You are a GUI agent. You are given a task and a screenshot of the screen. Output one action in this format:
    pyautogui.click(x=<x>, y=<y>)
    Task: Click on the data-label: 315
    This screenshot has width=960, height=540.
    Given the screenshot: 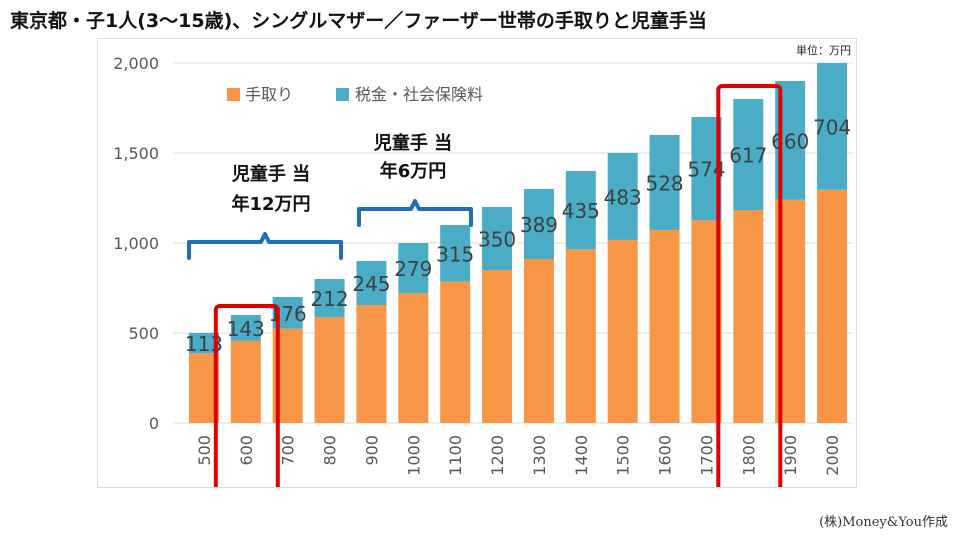 What is the action you would take?
    pyautogui.click(x=455, y=254)
    